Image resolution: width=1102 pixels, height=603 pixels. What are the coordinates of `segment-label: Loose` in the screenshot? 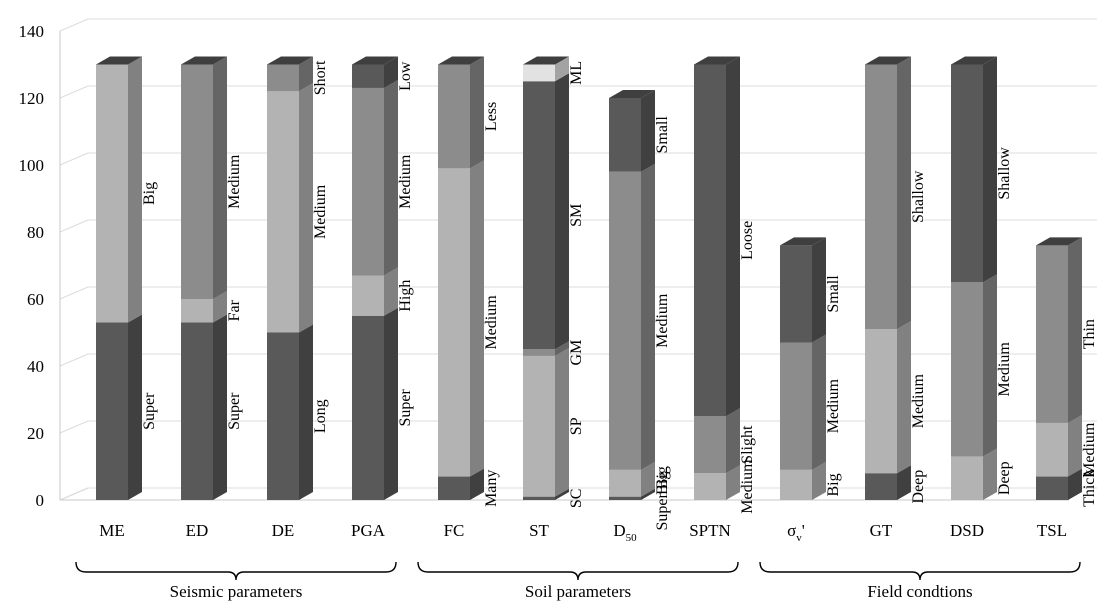 It's located at (747, 240).